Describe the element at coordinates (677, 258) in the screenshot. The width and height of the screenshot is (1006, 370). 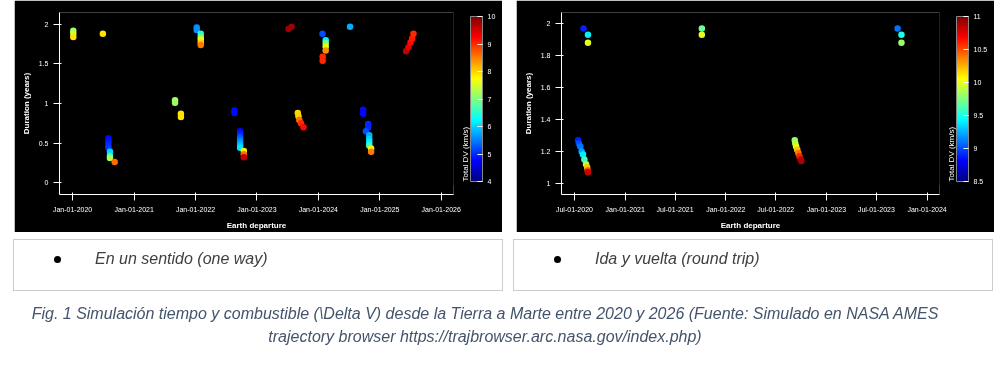
I see `text: Ida y vuelta (round trip)` at that location.